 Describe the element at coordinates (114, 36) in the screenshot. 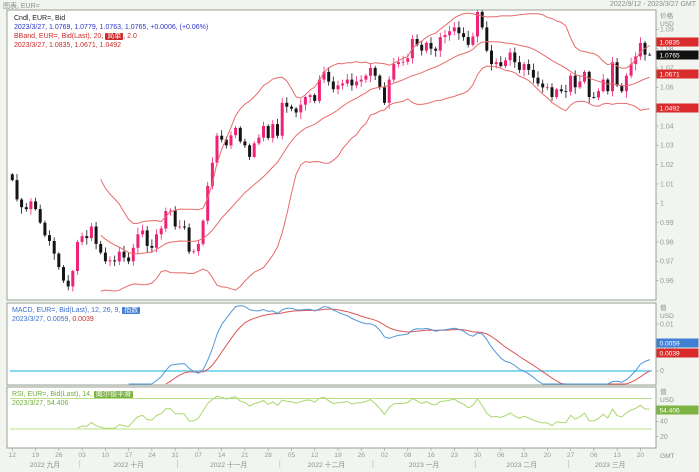

I see `bband-ma-type-chip: 简单` at that location.